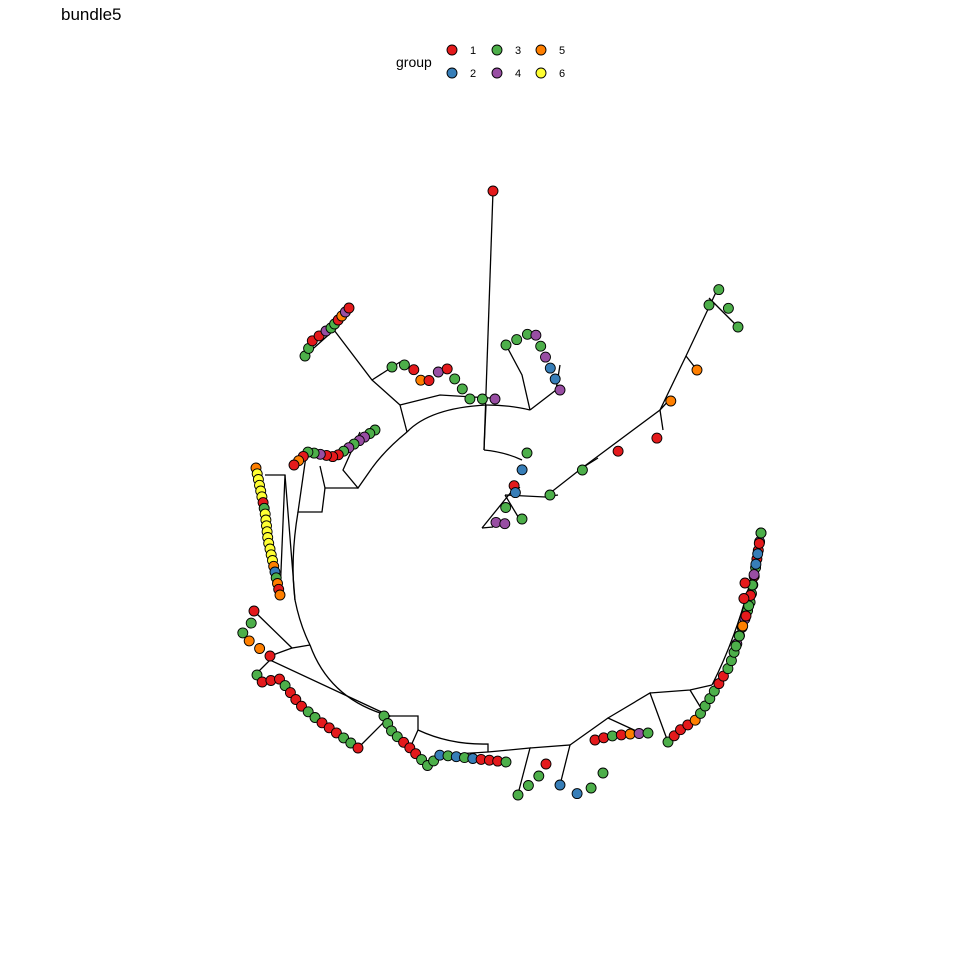 The height and width of the screenshot is (960, 960). What do you see at coordinates (414, 62) in the screenshot?
I see `legend-title: group` at bounding box center [414, 62].